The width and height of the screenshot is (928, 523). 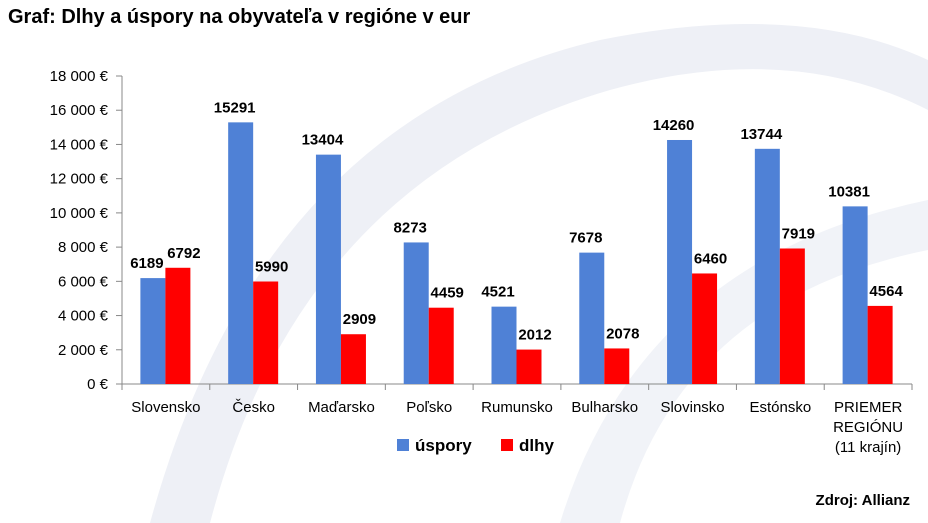 What do you see at coordinates (507, 445) in the screenshot?
I see `legend-swatch-dlhy` at bounding box center [507, 445].